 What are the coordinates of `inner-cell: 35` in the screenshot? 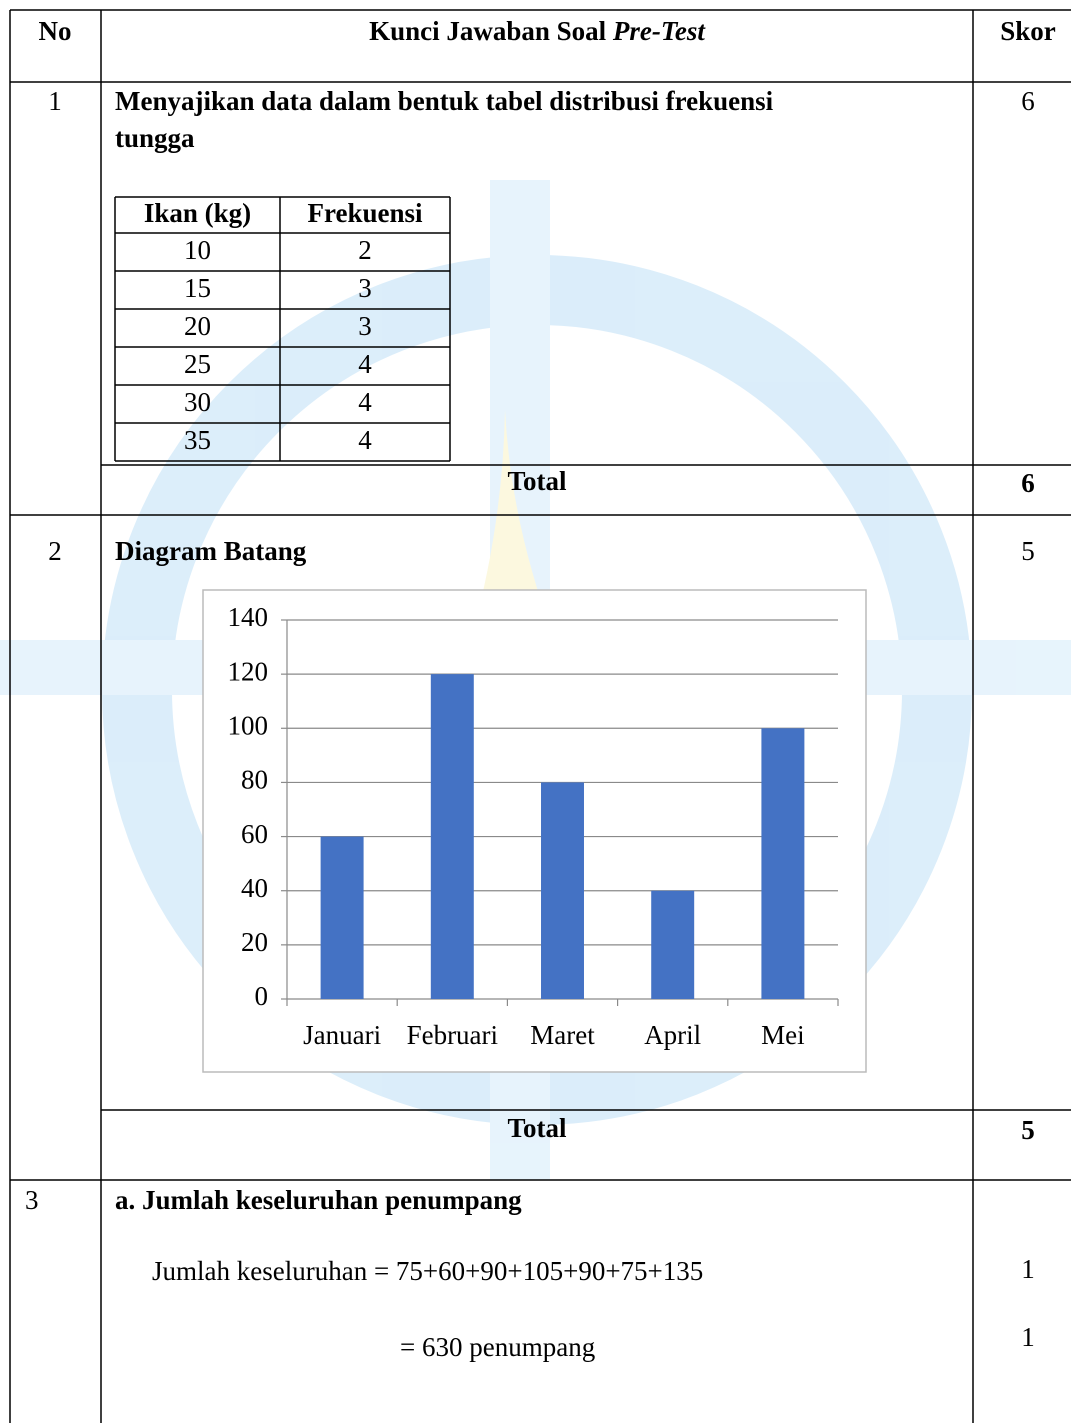 It's located at (197, 440).